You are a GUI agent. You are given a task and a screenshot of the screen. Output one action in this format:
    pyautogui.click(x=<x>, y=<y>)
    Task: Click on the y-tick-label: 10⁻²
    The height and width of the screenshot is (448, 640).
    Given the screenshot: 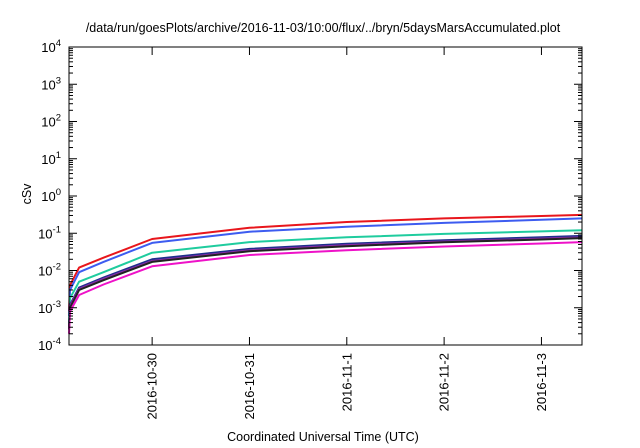 What is the action you would take?
    pyautogui.click(x=49, y=270)
    